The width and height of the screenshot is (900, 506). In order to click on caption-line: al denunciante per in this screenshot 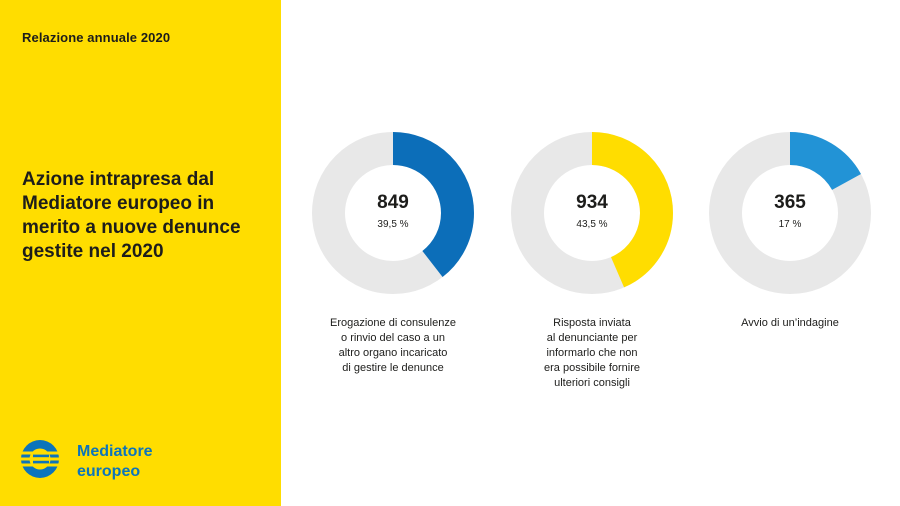, I will do `click(592, 338)`.